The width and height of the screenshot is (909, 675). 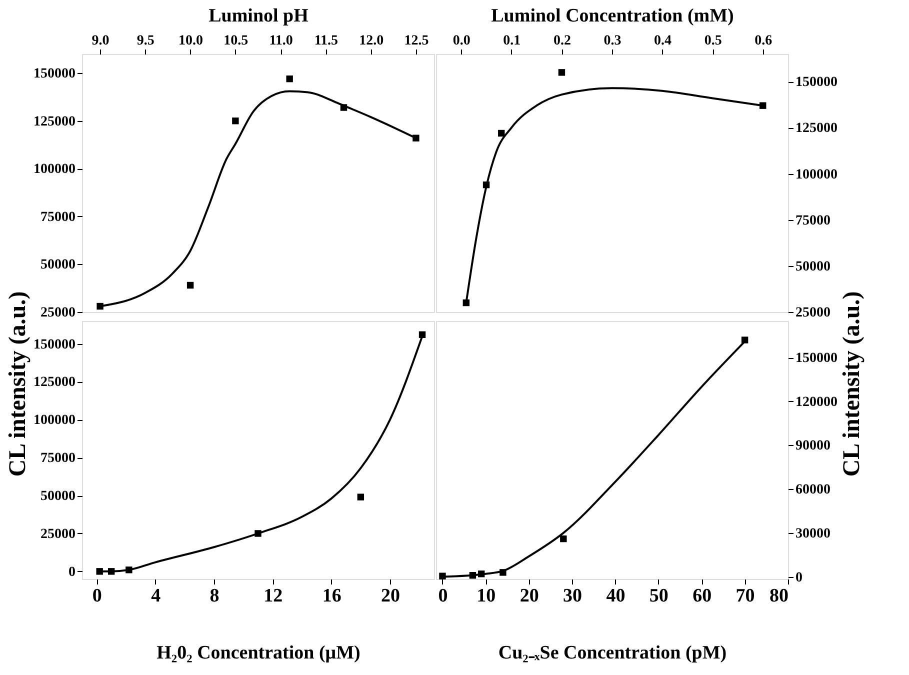 I want to click on x-tick-label: 0.4, so click(x=663, y=41).